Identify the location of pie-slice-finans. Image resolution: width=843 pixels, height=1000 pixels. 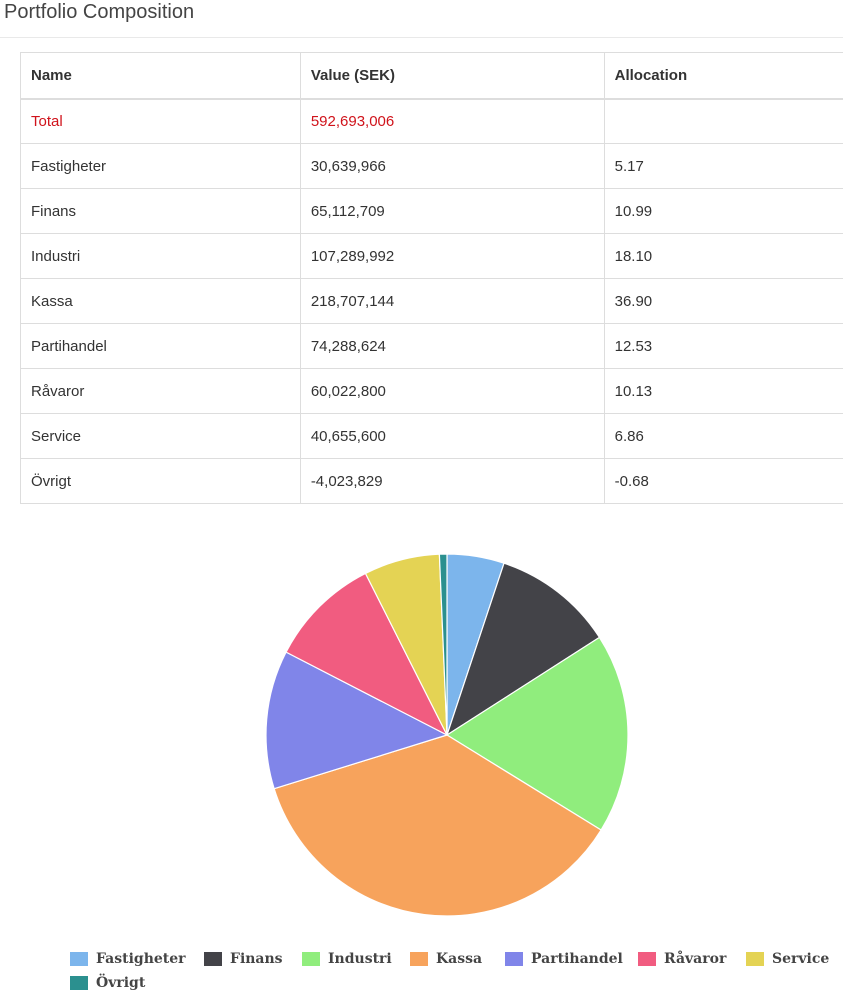
(523, 649).